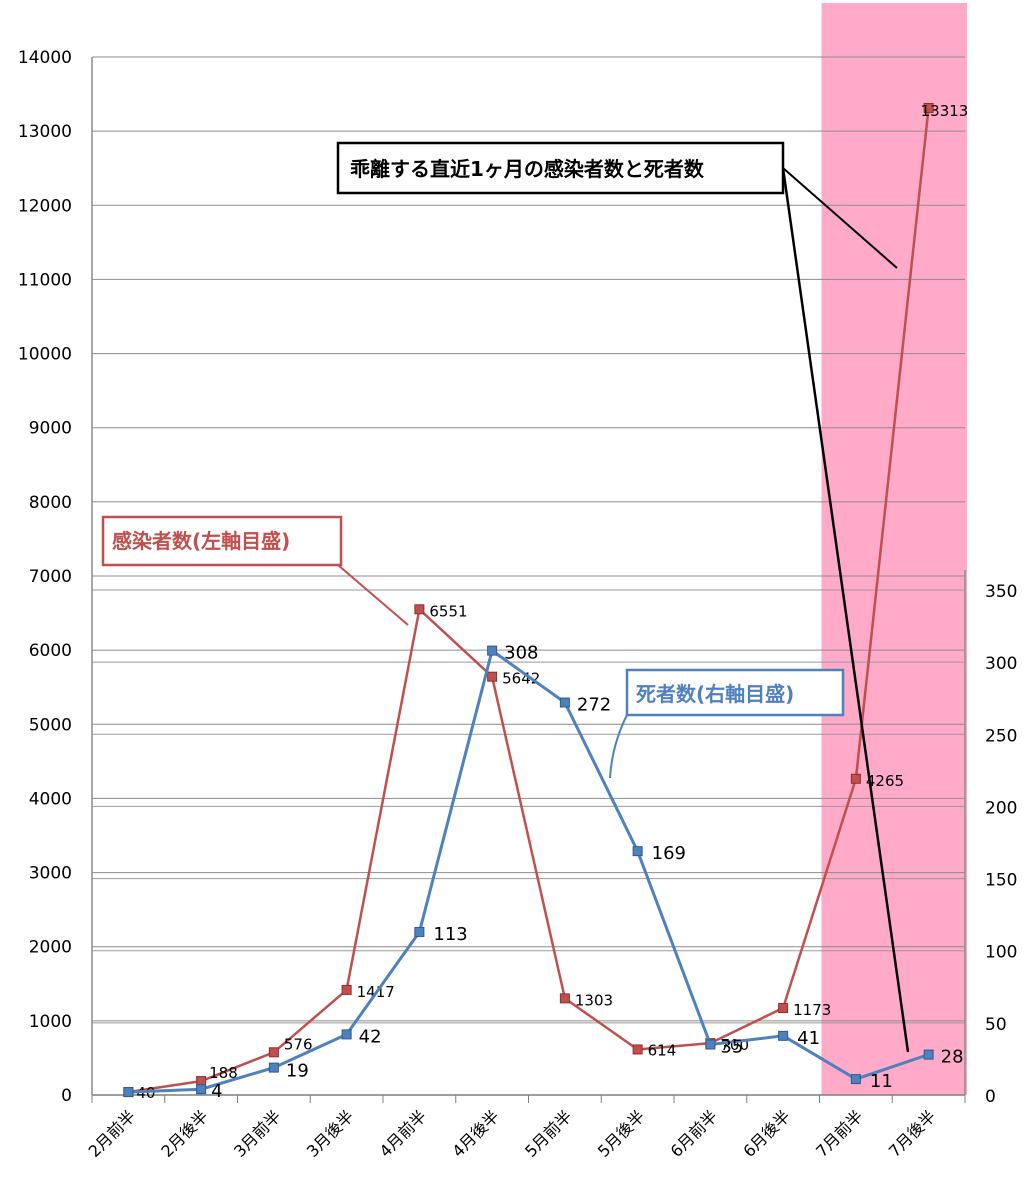 This screenshot has height=1204, width=1034. What do you see at coordinates (812, 1010) in the screenshot?
I see `infections-data-label: 1173` at bounding box center [812, 1010].